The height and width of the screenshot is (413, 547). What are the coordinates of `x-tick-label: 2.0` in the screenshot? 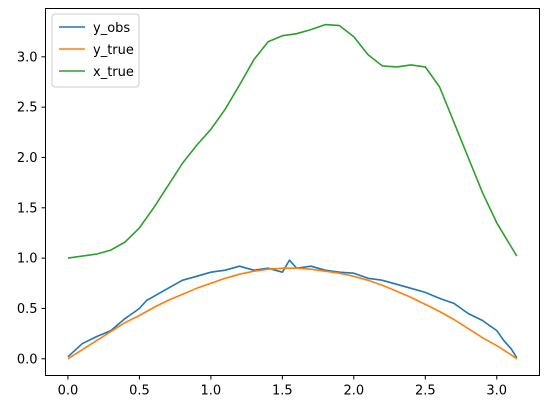 It's located at (353, 391).